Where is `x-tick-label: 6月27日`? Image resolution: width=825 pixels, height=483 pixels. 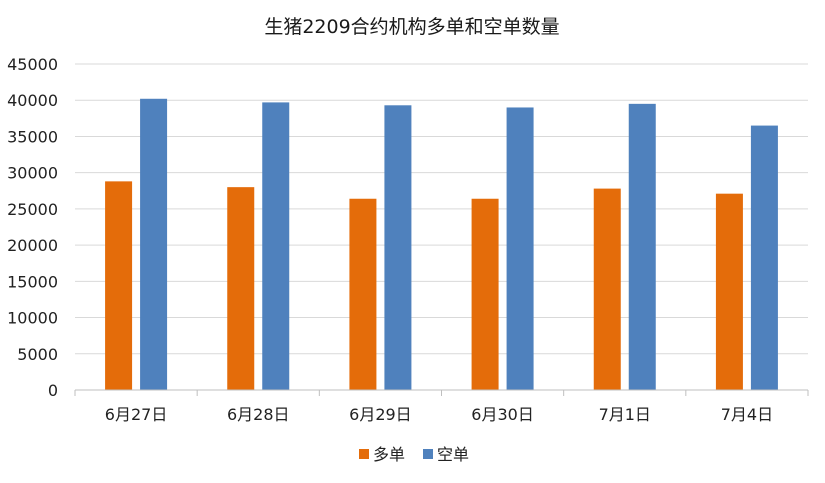
x-tick-label: 6月27日 is located at coordinates (136, 414).